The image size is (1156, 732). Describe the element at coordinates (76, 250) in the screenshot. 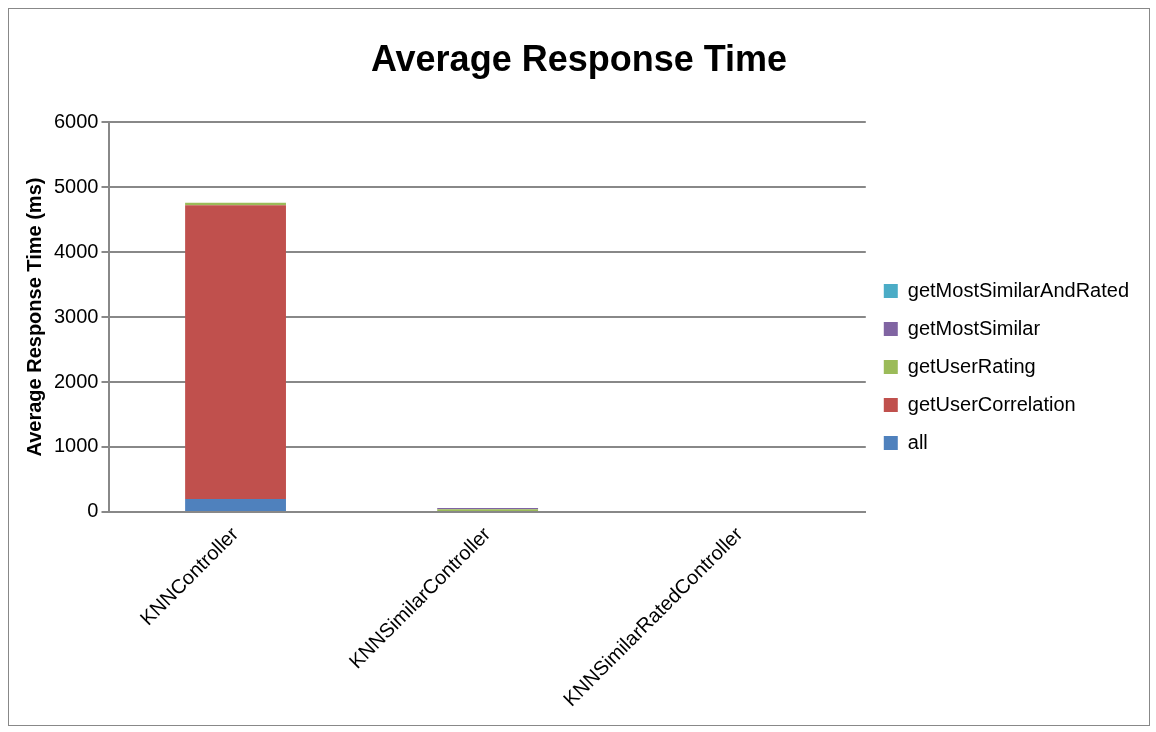

I see `y-tick-label: 4000` at that location.